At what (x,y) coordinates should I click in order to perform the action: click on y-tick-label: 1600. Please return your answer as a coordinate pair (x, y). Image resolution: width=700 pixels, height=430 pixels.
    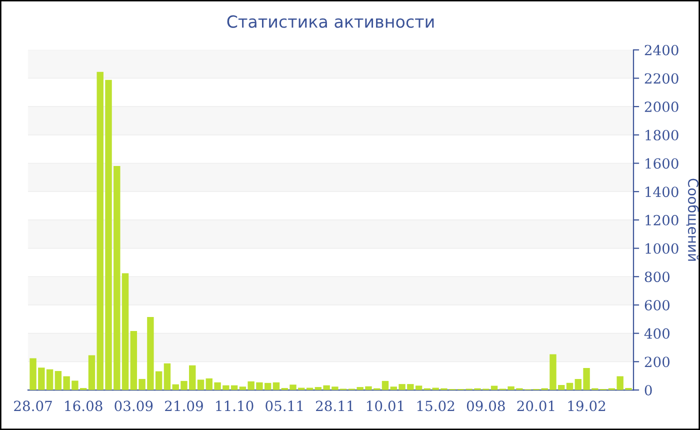
    Looking at the image, I should click on (662, 163).